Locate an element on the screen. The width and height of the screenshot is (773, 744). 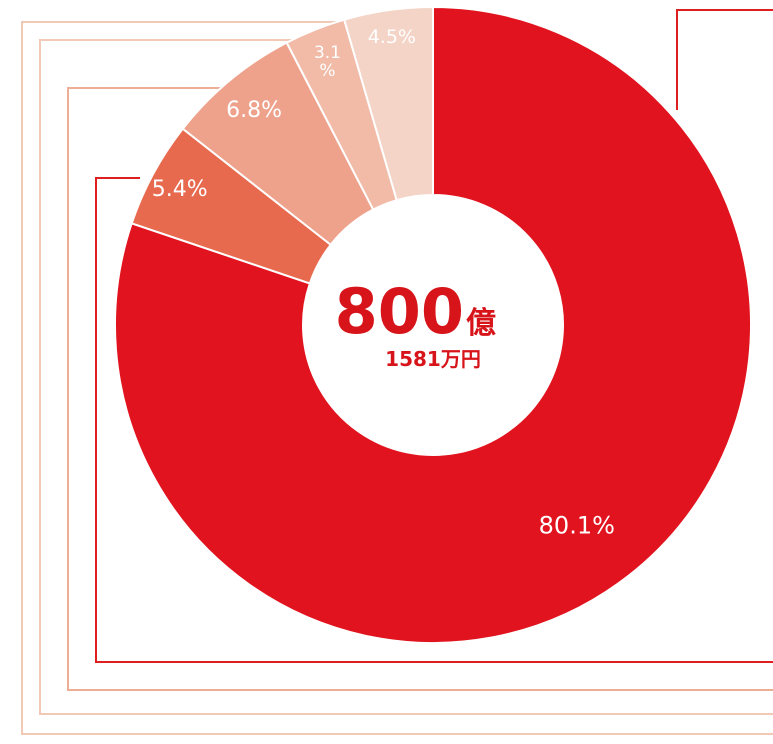
slice-label-3: 3.1% is located at coordinates (327, 62).